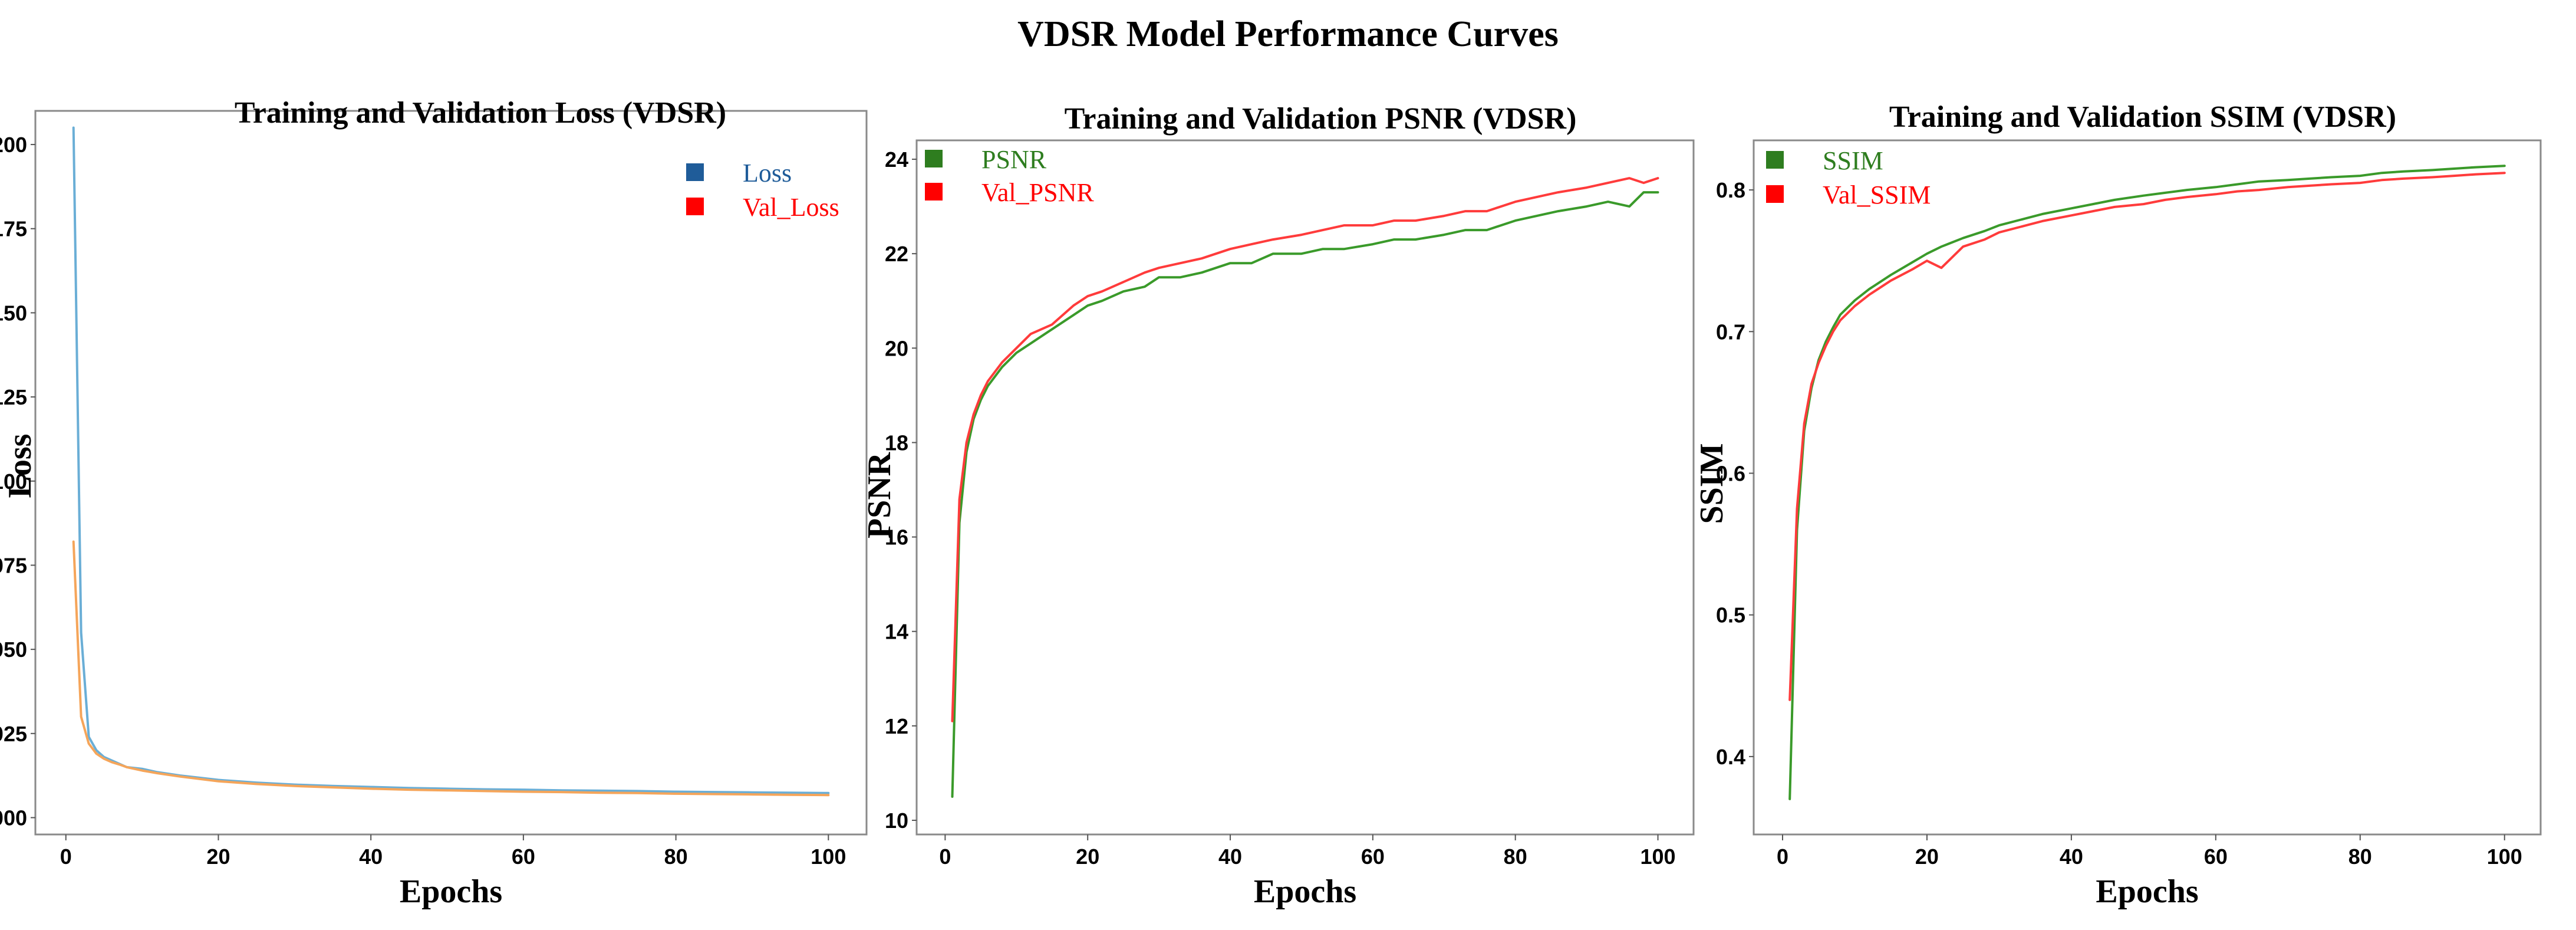 The height and width of the screenshot is (930, 2576). Describe the element at coordinates (896, 537) in the screenshot. I see `y-tick-label: 16` at that location.